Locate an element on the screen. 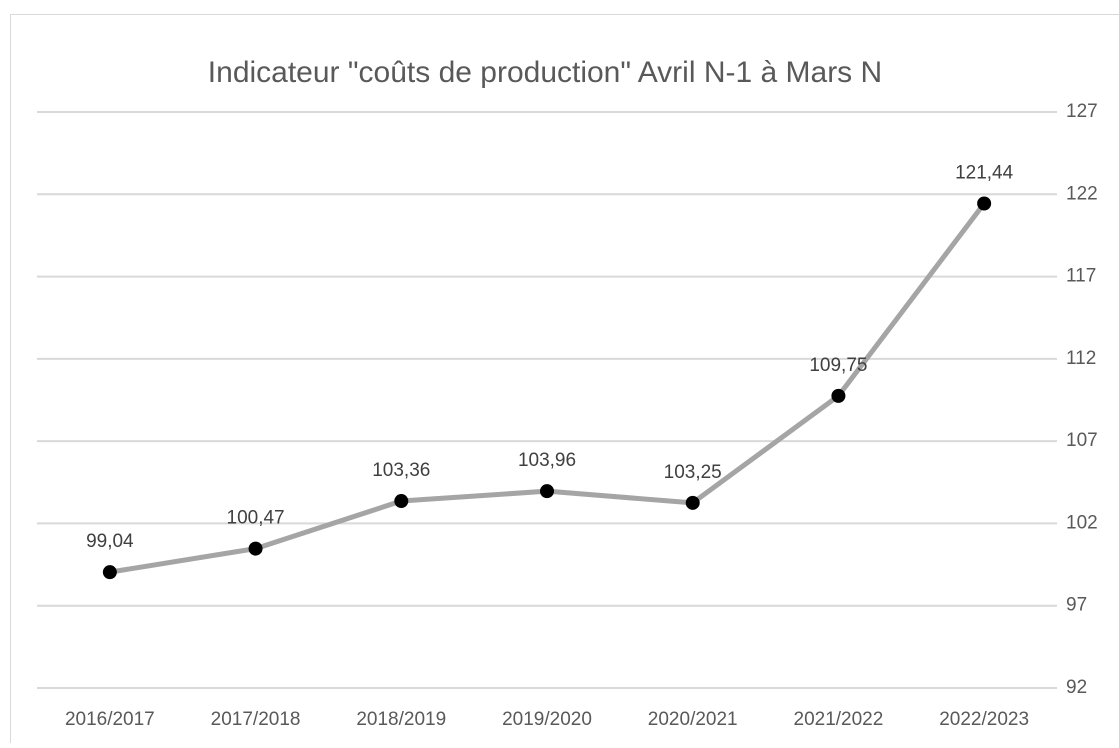  data-label: 100,47 is located at coordinates (256, 518).